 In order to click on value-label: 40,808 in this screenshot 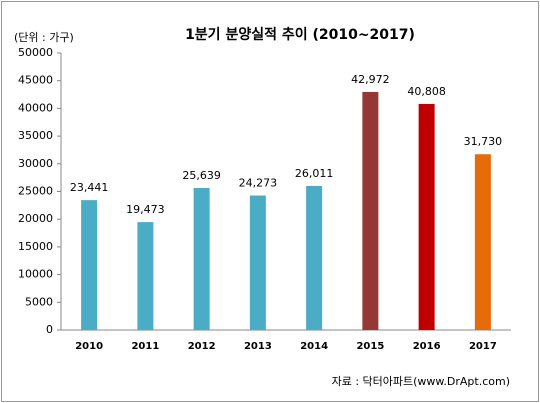, I will do `click(426, 91)`.